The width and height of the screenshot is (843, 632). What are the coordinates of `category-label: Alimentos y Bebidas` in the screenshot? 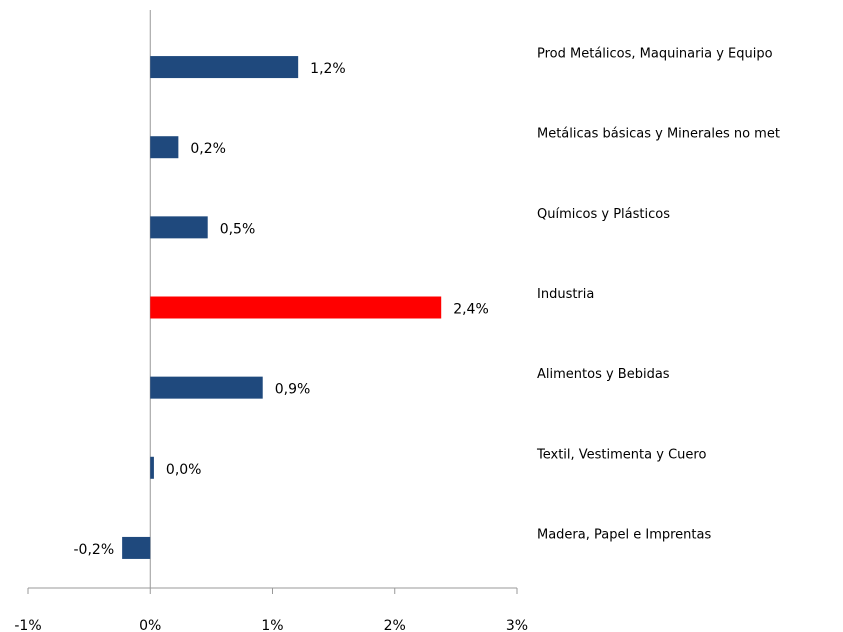 It's located at (603, 374).